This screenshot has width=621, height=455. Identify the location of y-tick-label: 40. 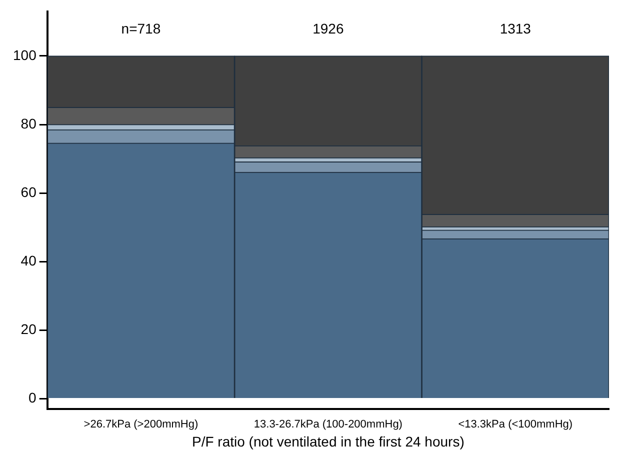
(28, 260).